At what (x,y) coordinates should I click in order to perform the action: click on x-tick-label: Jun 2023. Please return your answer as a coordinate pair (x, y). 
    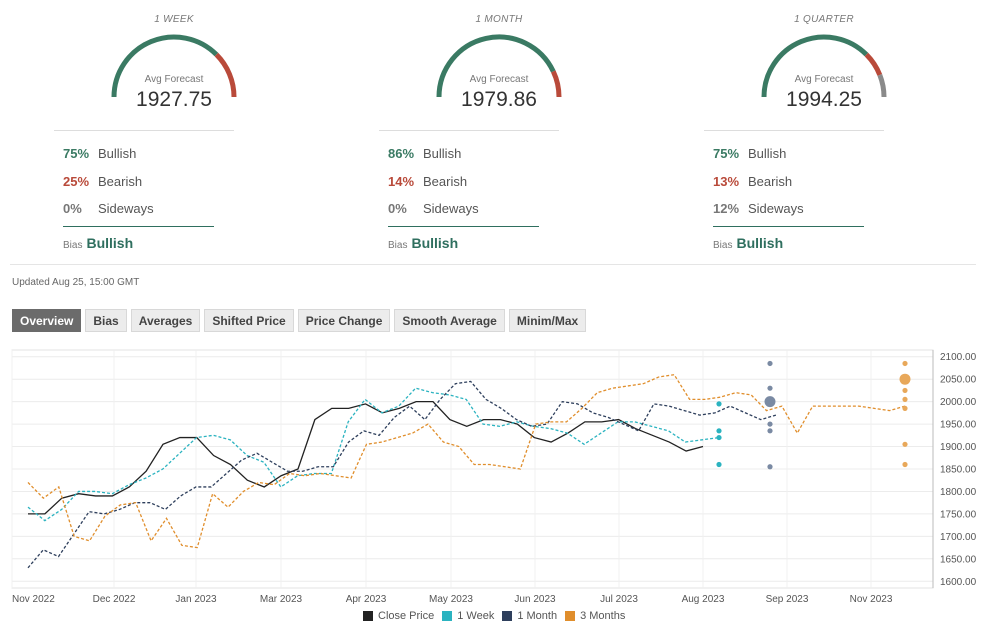
    Looking at the image, I should click on (535, 599).